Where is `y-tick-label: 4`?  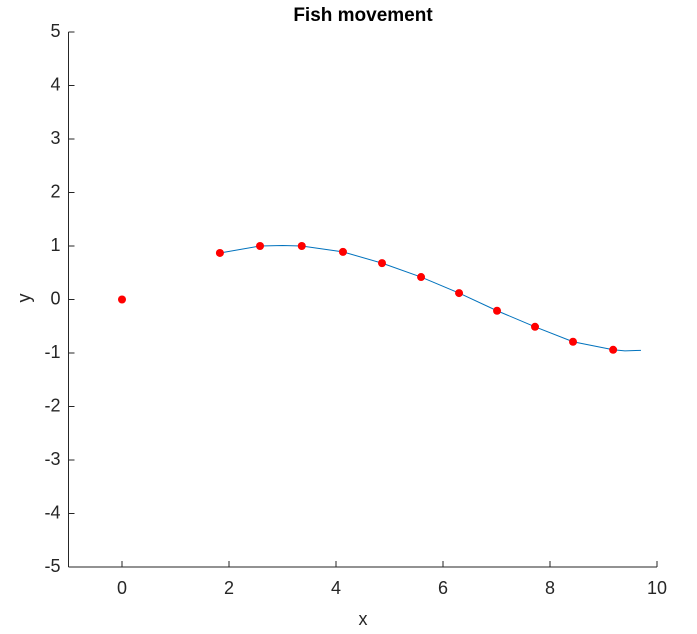
y-tick-label: 4 is located at coordinates (55, 84).